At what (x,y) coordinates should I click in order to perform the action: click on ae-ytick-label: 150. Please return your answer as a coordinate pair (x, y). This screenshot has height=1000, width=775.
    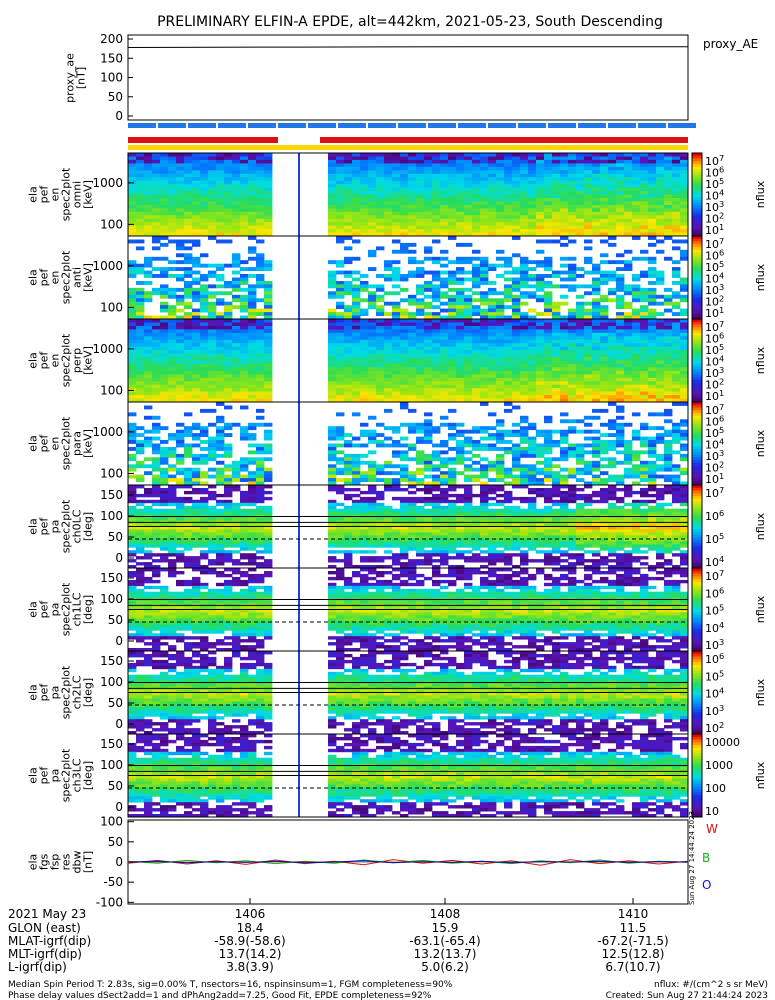
    Looking at the image, I should click on (111, 58).